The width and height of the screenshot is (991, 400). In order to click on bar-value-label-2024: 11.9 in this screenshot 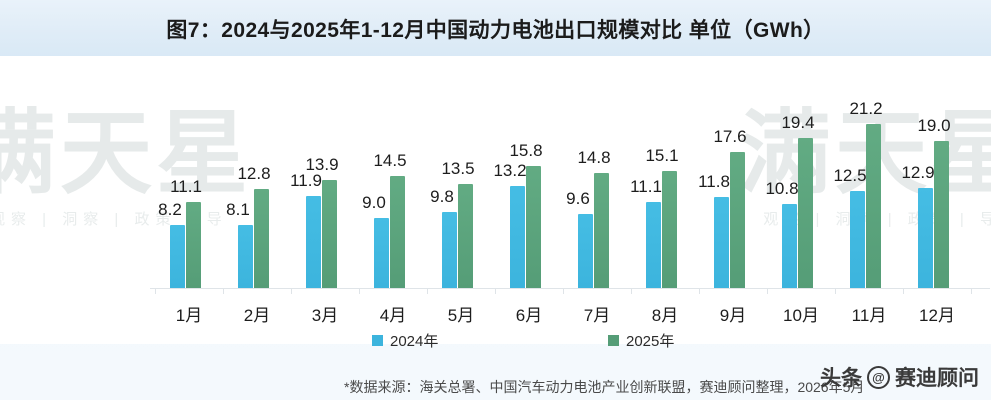, I will do `click(306, 180)`.